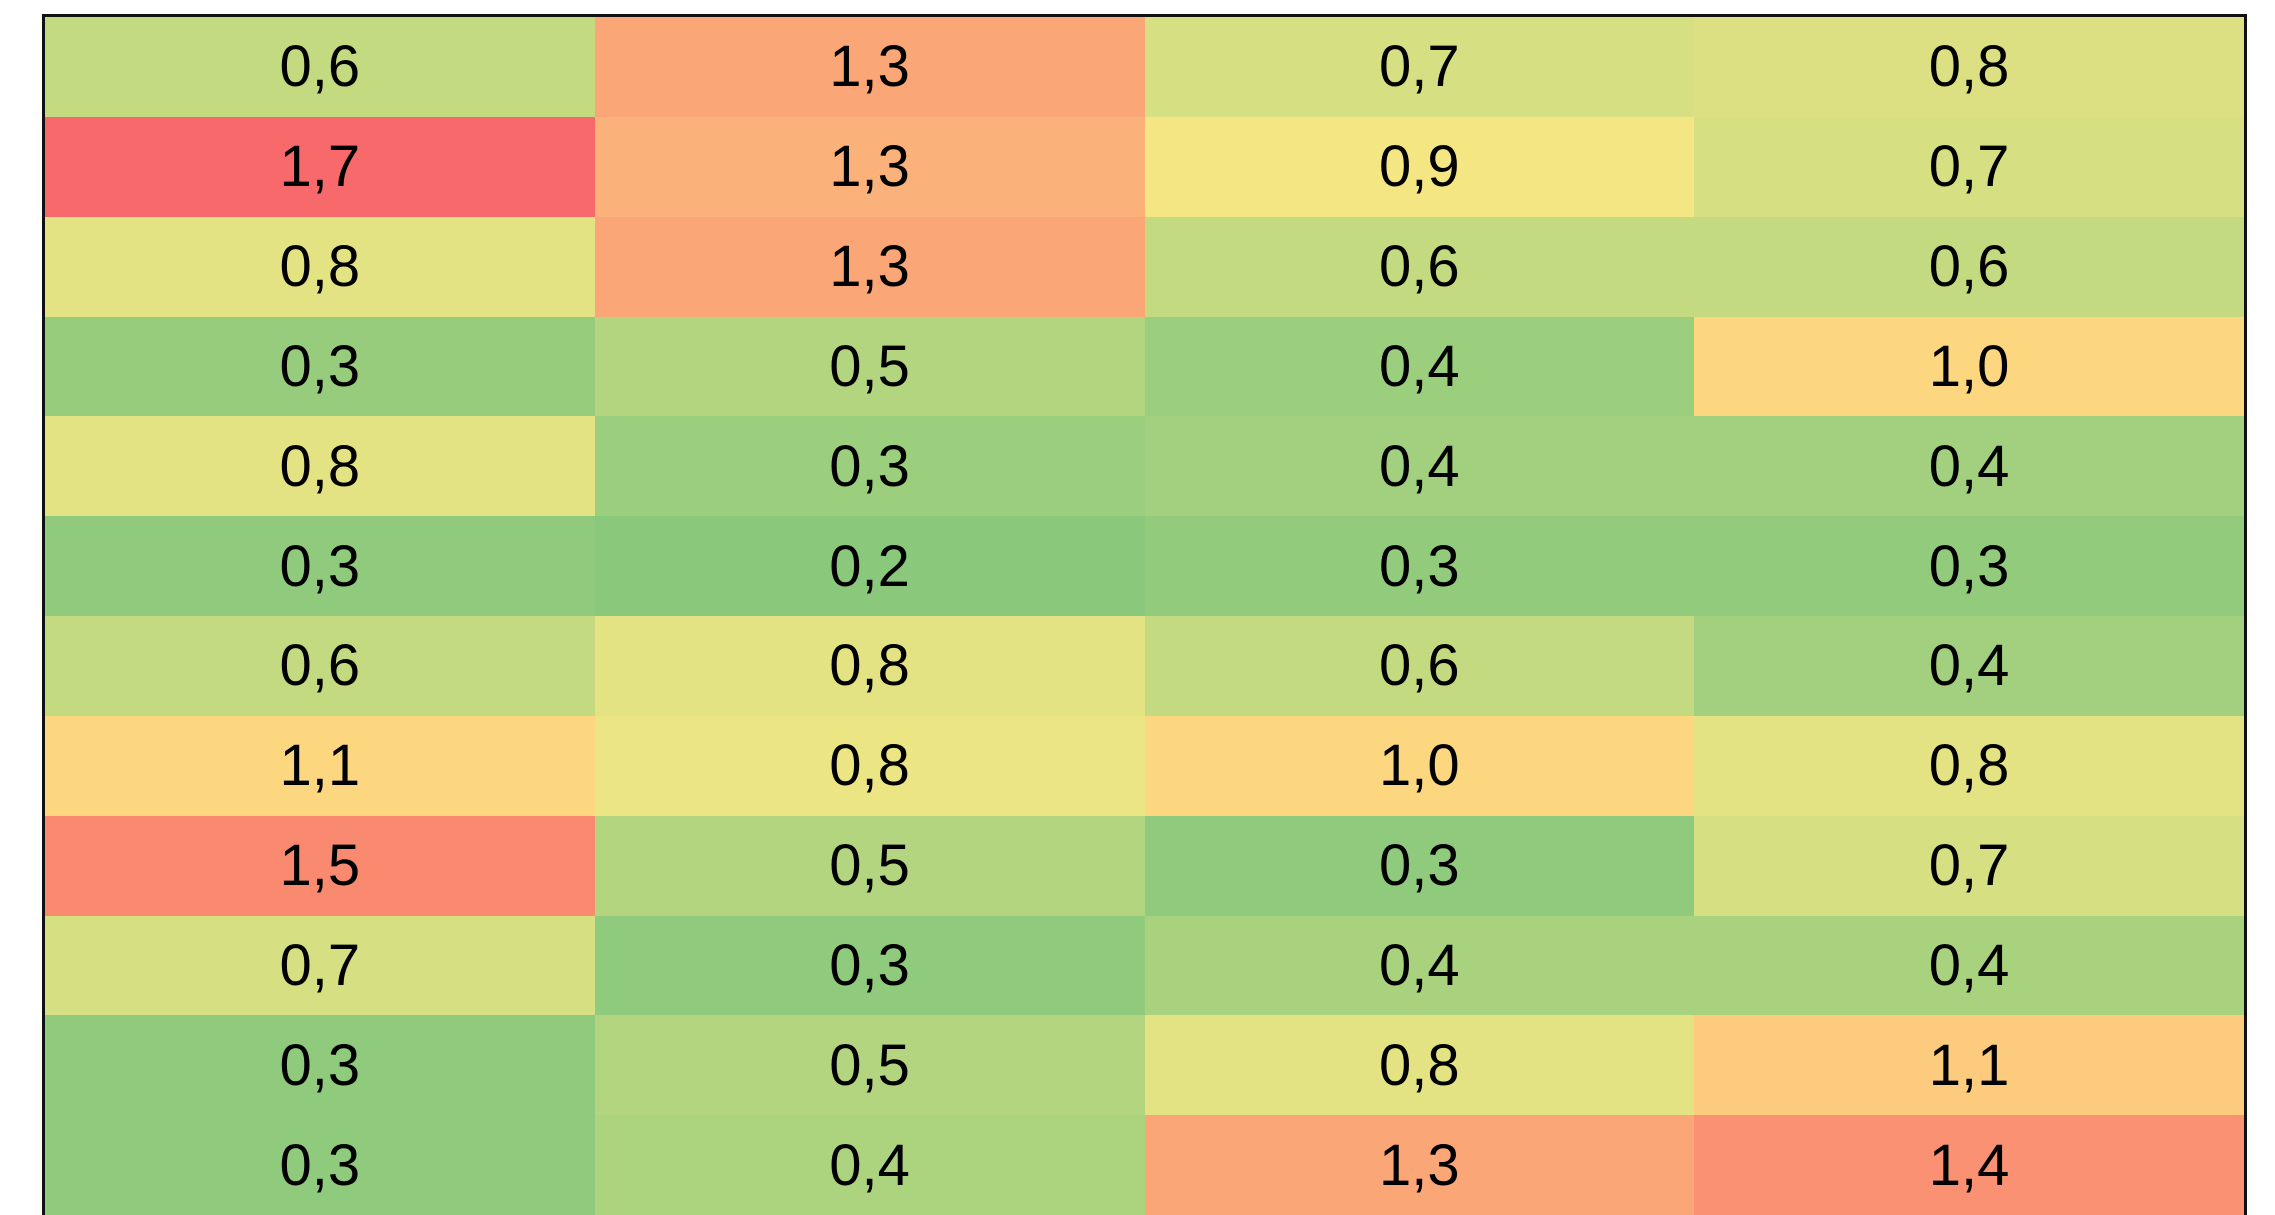 This screenshot has height=1215, width=2275. What do you see at coordinates (320, 166) in the screenshot?
I see `table-cell: 1,7` at bounding box center [320, 166].